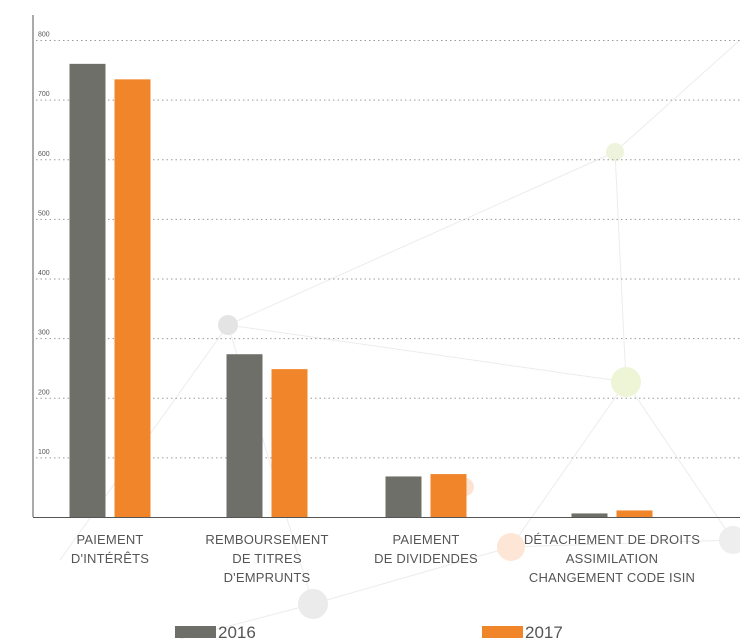 The height and width of the screenshot is (639, 740). Describe the element at coordinates (195, 632) in the screenshot. I see `legend-swatch-2016` at that location.